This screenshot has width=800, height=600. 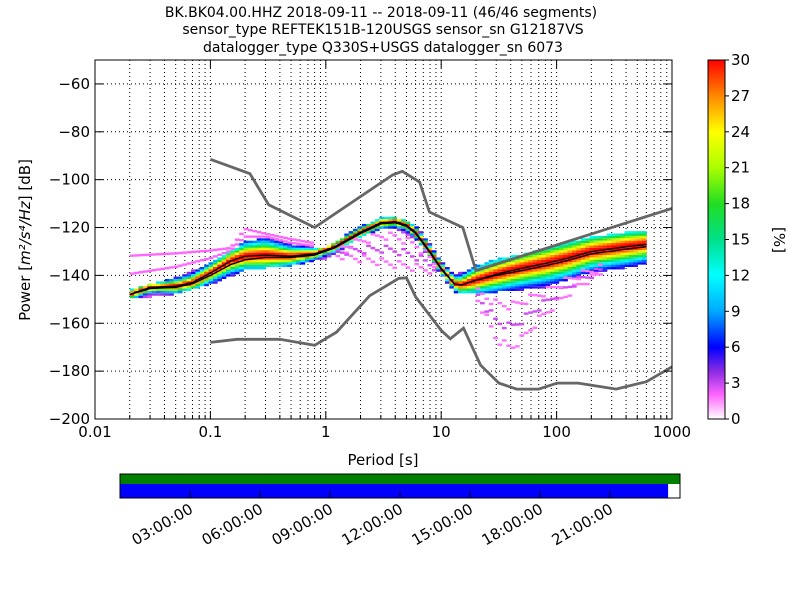 What do you see at coordinates (74, 132) in the screenshot?
I see `y-tick-label: −80` at bounding box center [74, 132].